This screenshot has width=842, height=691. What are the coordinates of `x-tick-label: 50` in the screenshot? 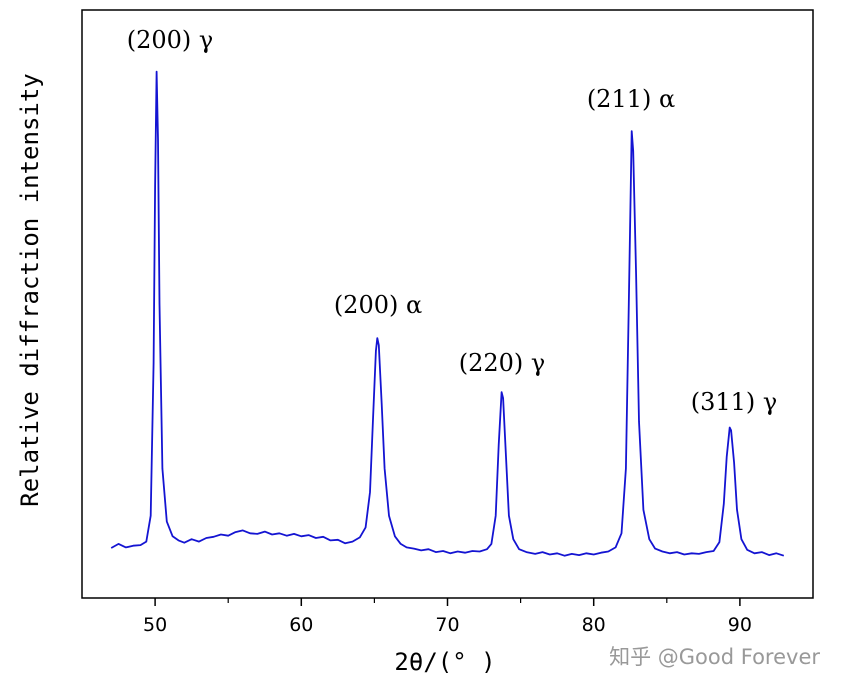 It's located at (155, 625).